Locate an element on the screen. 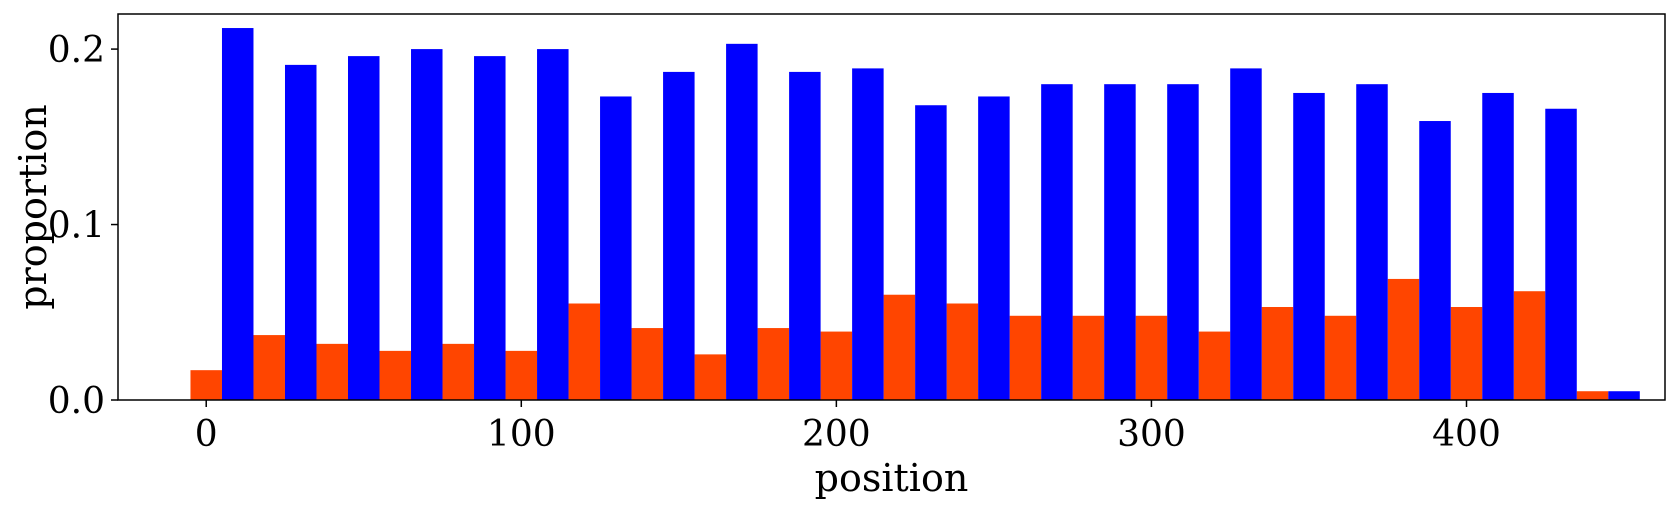 Image resolution: width=1680 pixels, height=507 pixels. x-tick-label: 100 is located at coordinates (521, 434).